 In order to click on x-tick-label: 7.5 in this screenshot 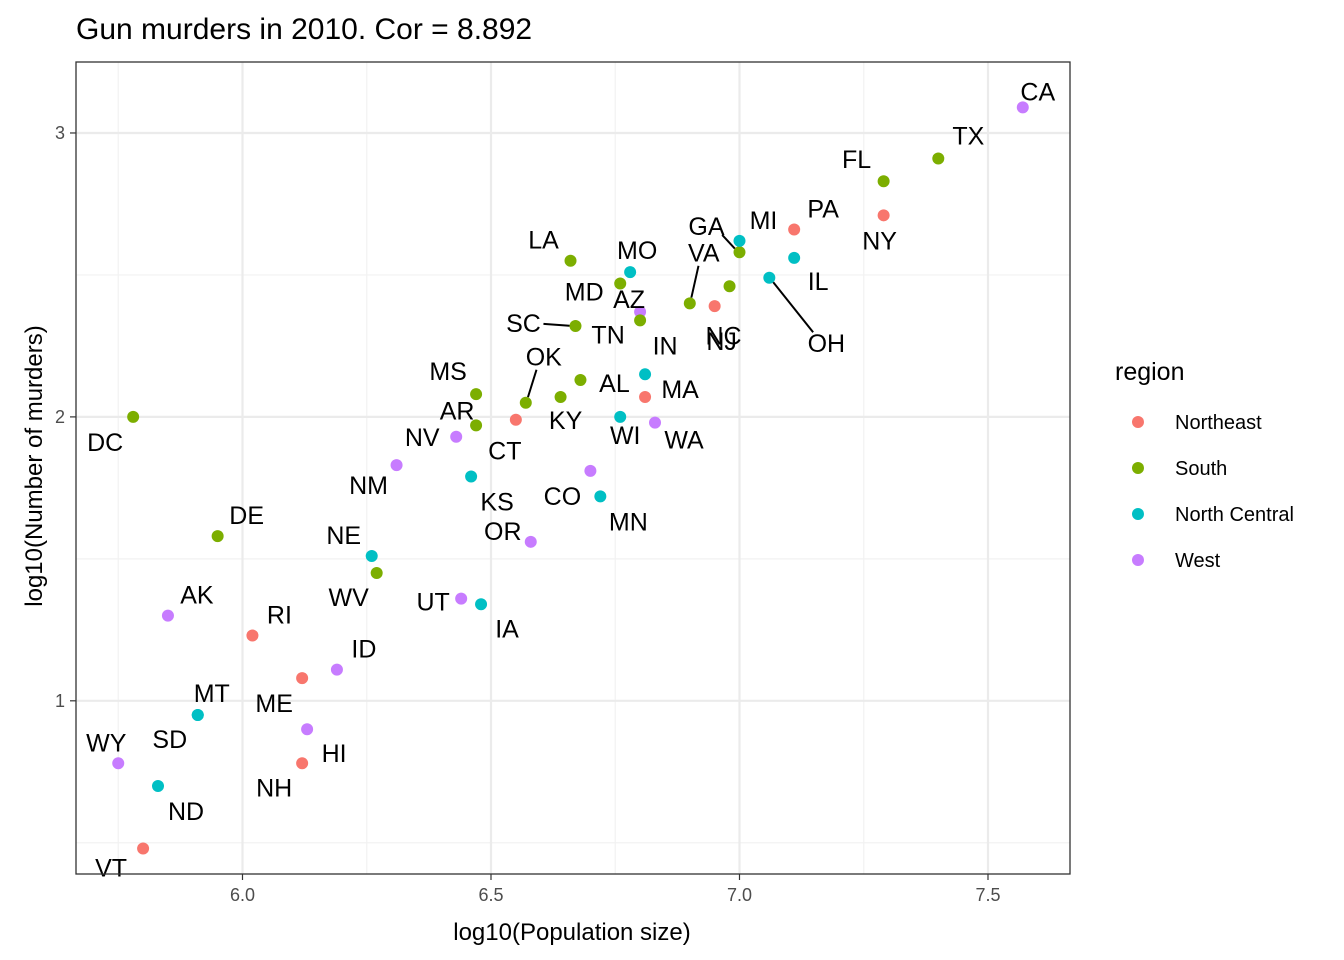, I will do `click(987, 895)`.